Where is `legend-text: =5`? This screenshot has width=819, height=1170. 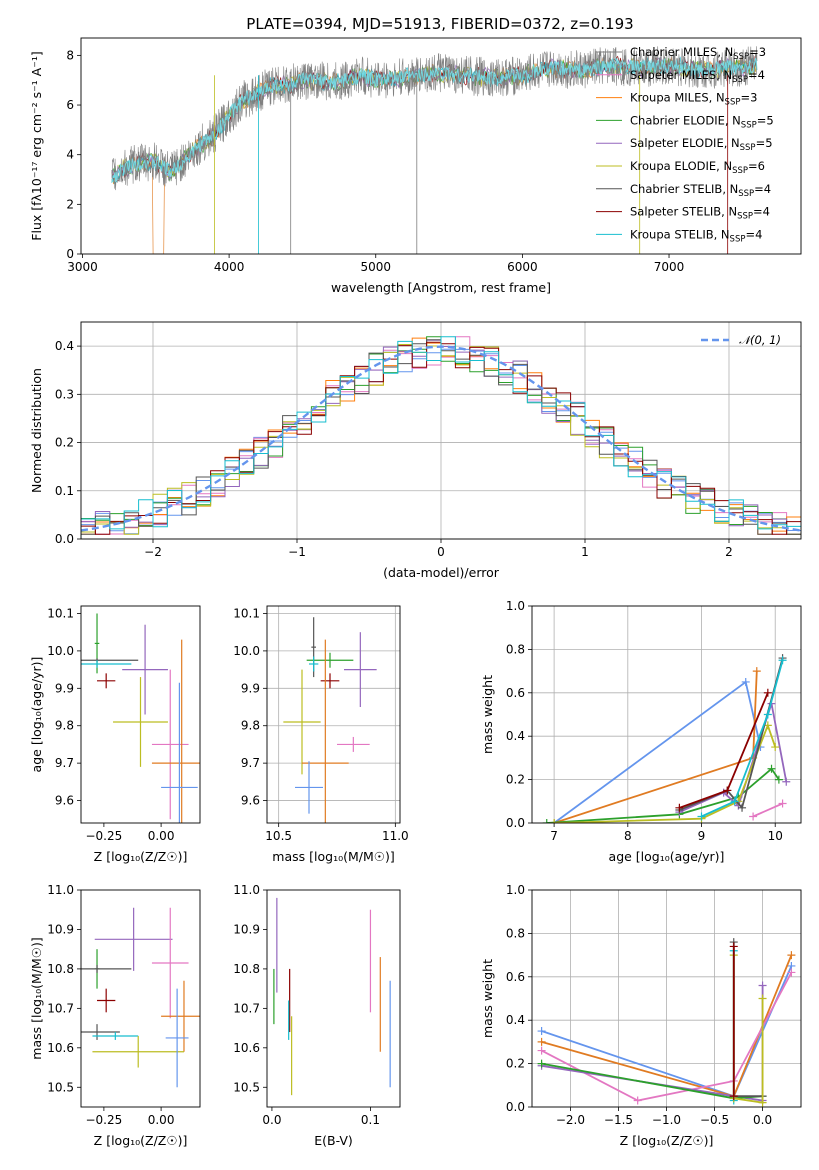 legend-text: =5 is located at coordinates (764, 143).